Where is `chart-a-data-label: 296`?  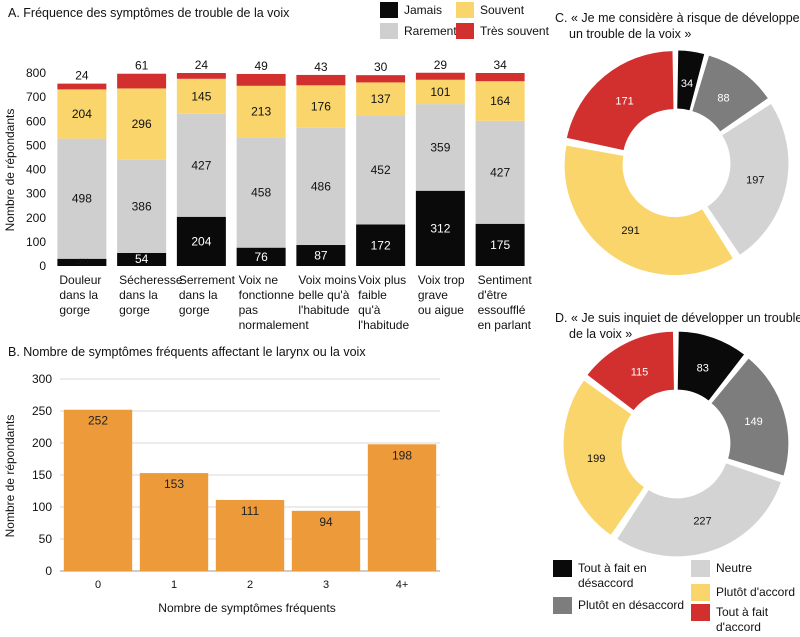 chart-a-data-label: 296 is located at coordinates (142, 124).